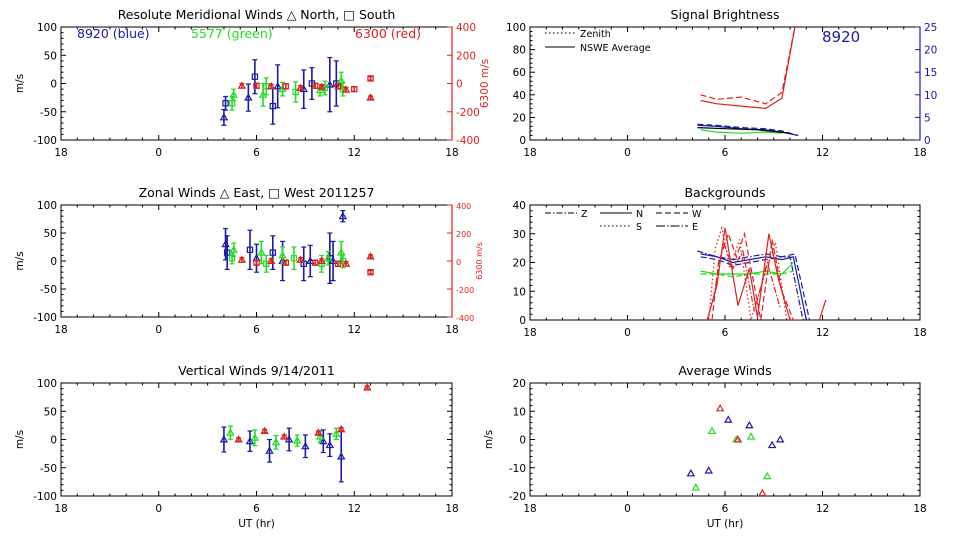  I want to click on average-title: Average Winds, so click(724, 370).